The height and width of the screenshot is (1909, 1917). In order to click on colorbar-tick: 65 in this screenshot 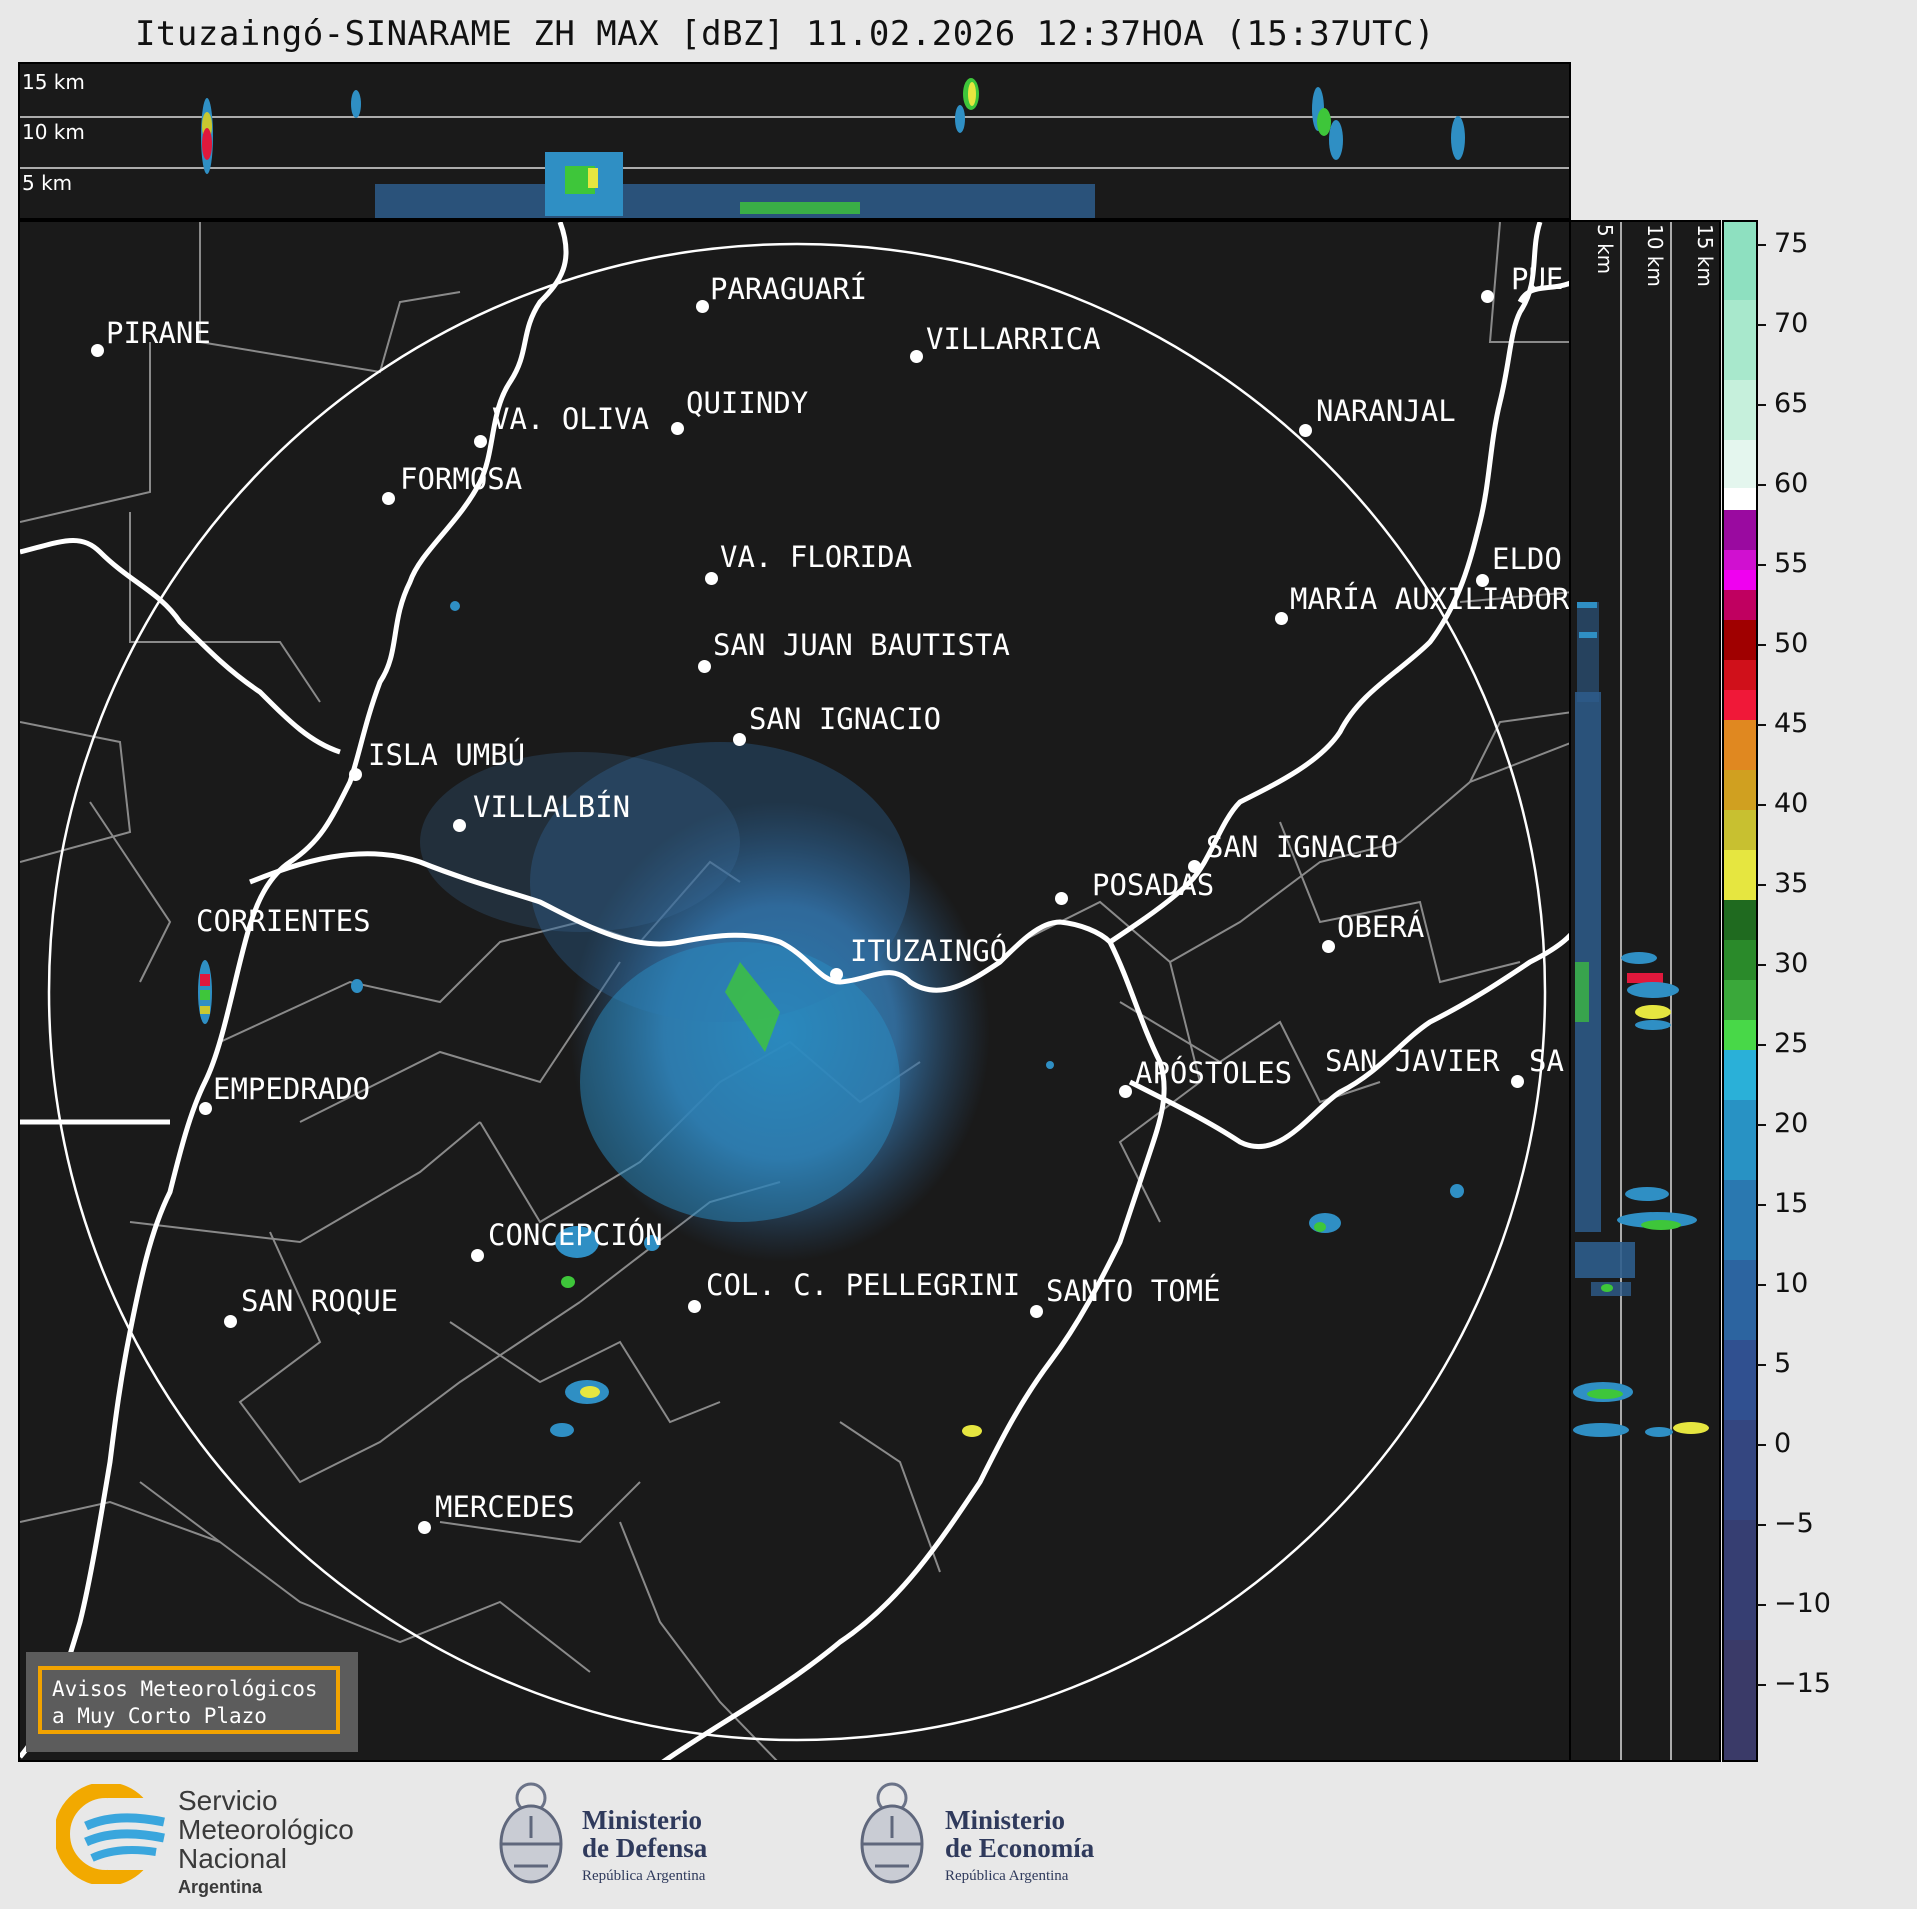, I will do `click(1782, 403)`.